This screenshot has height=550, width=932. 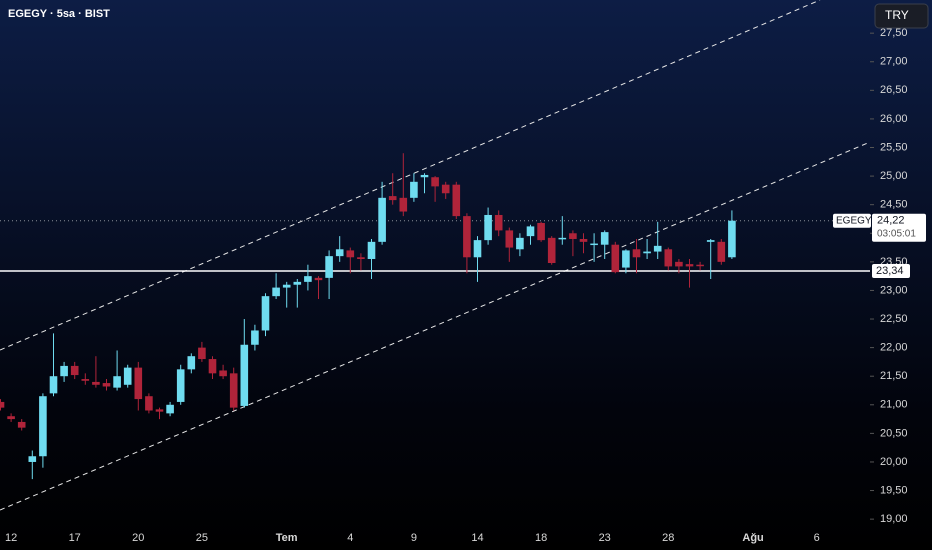 What do you see at coordinates (894, 405) in the screenshot?
I see `y-tick-label: 21,00` at bounding box center [894, 405].